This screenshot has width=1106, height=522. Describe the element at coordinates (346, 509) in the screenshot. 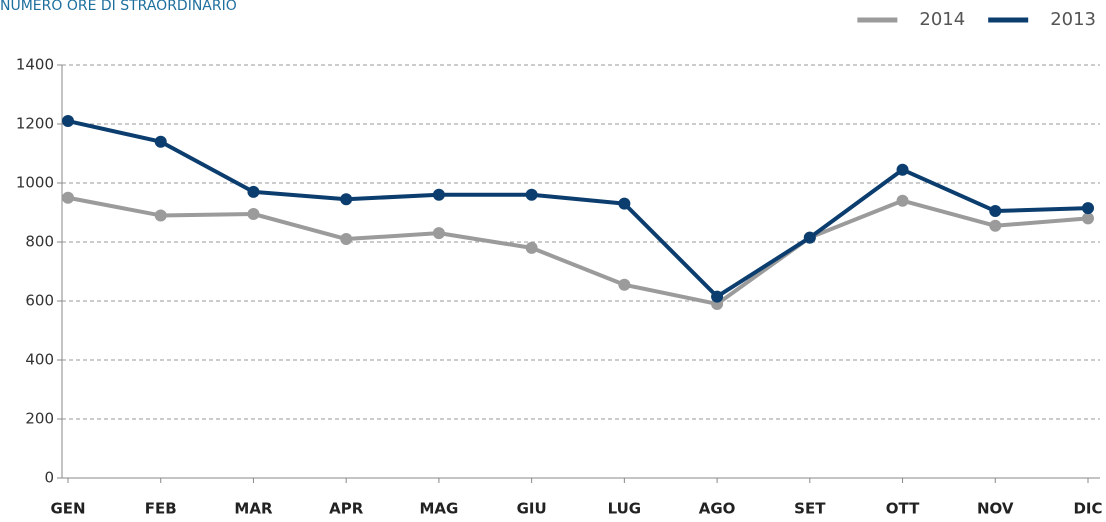

I see `x-tick-label: APR` at that location.